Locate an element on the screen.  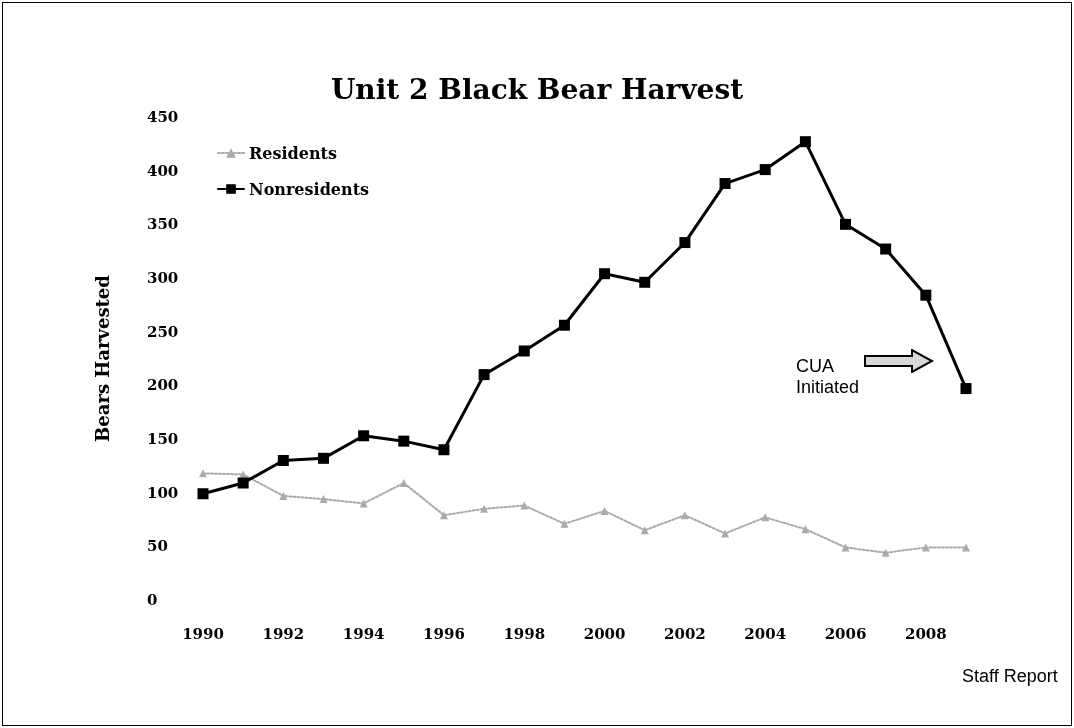
y-tick-label: 250 is located at coordinates (163, 331).